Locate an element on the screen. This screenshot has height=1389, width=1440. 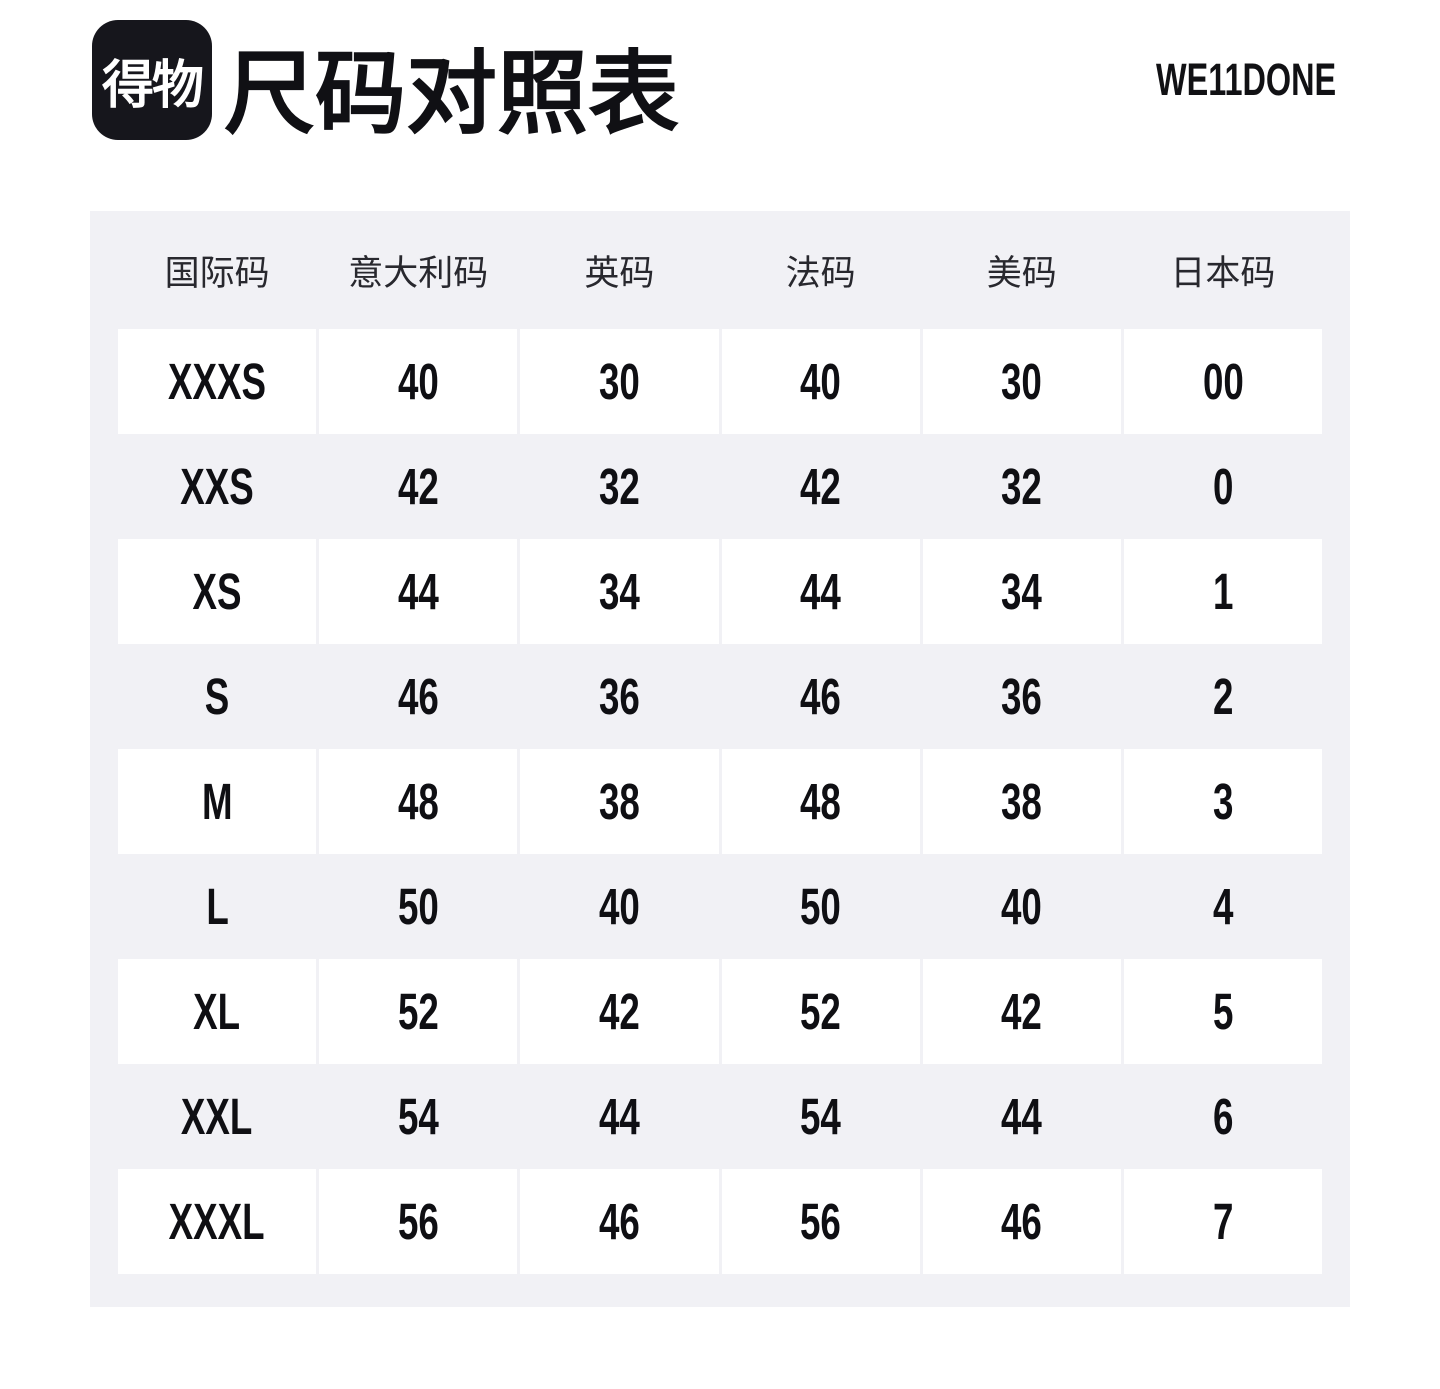
size-label-cell: XXL is located at coordinates (217, 1116).